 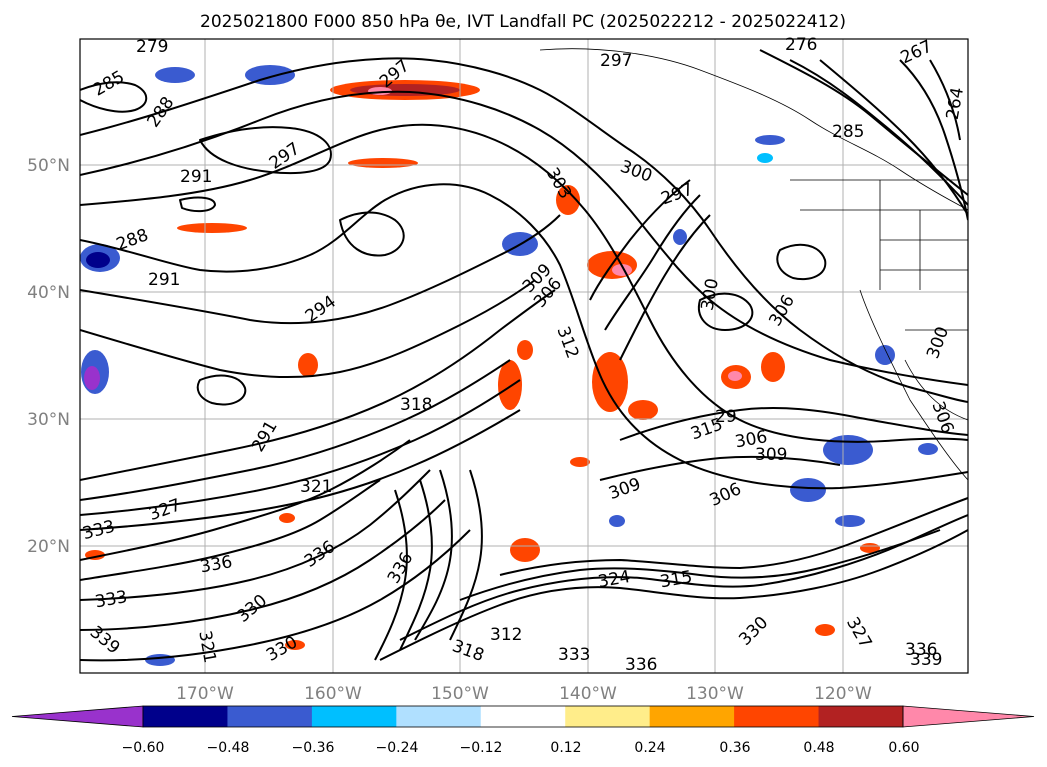 What do you see at coordinates (524, 694) in the screenshot?
I see `longitude-tick-labels: 170°W 160°W 150°W 140°W 130°W 120°W` at bounding box center [524, 694].